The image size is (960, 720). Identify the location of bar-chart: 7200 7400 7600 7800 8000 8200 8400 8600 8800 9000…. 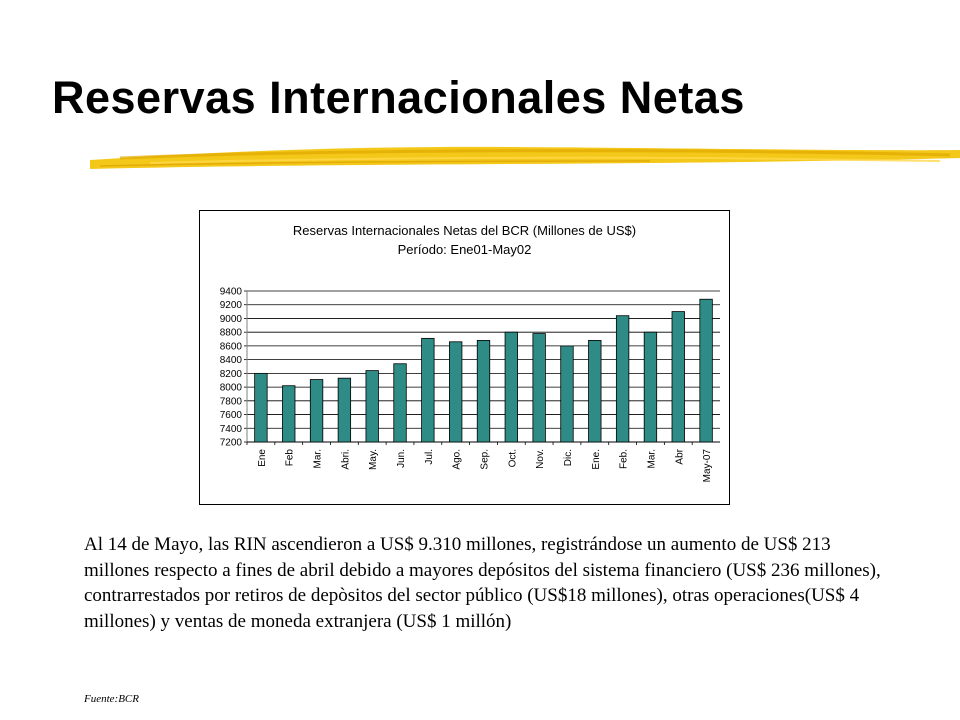
(470, 385).